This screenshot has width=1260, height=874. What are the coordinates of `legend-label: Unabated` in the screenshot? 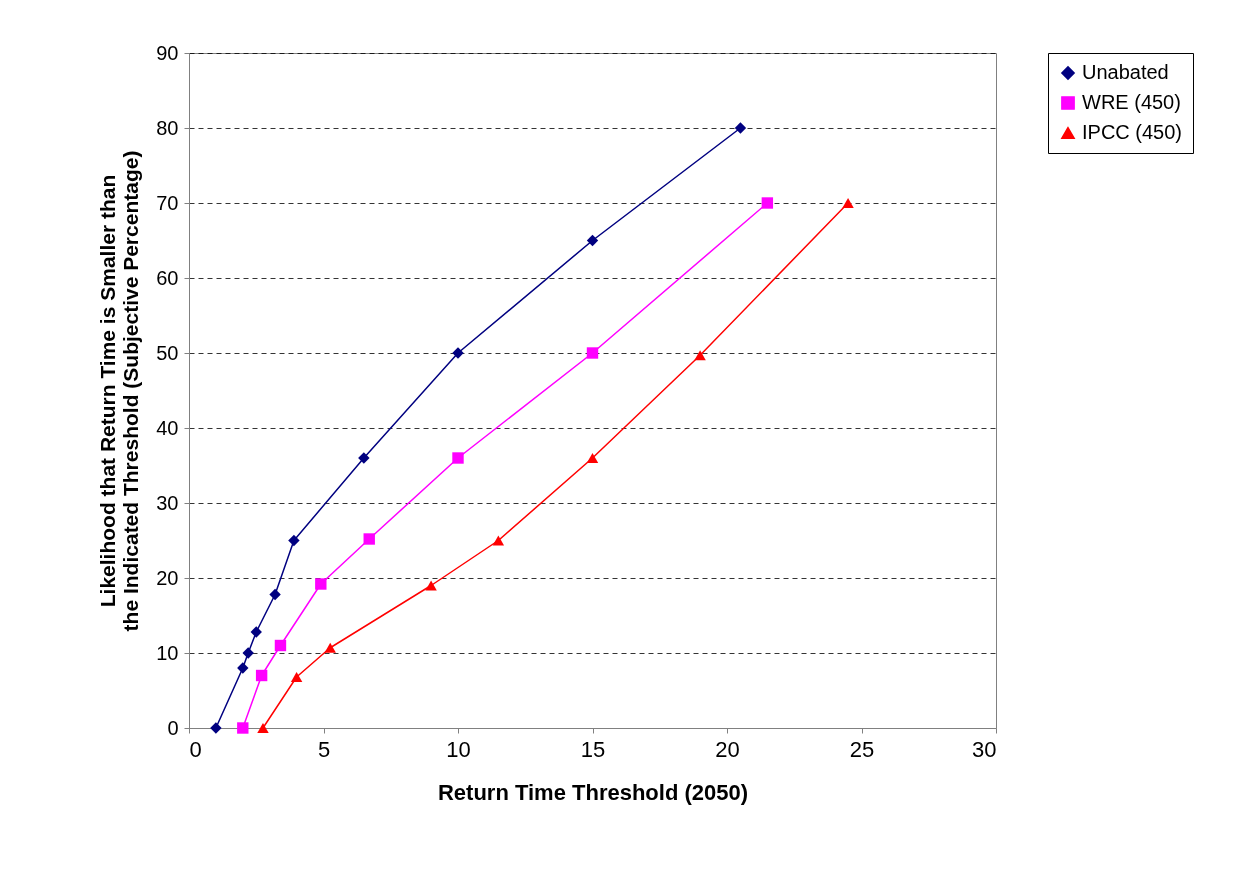 It's located at (1125, 72).